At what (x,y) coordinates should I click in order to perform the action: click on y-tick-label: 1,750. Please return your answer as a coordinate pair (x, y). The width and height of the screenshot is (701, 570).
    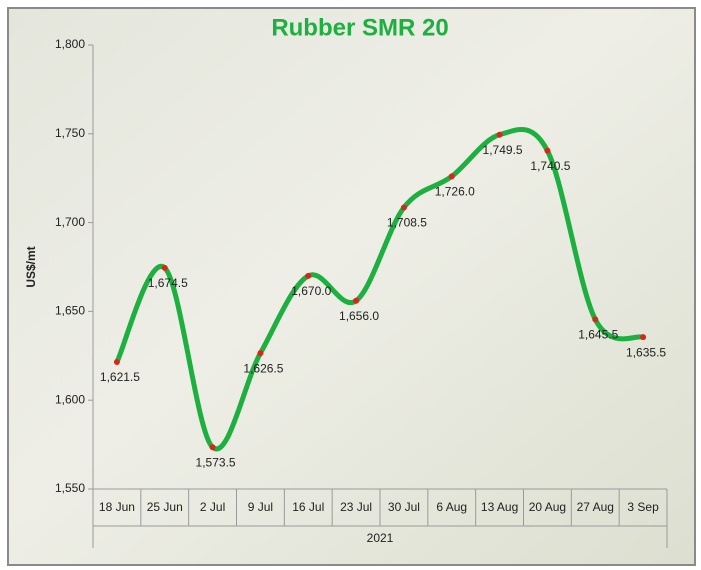
    Looking at the image, I should click on (70, 133).